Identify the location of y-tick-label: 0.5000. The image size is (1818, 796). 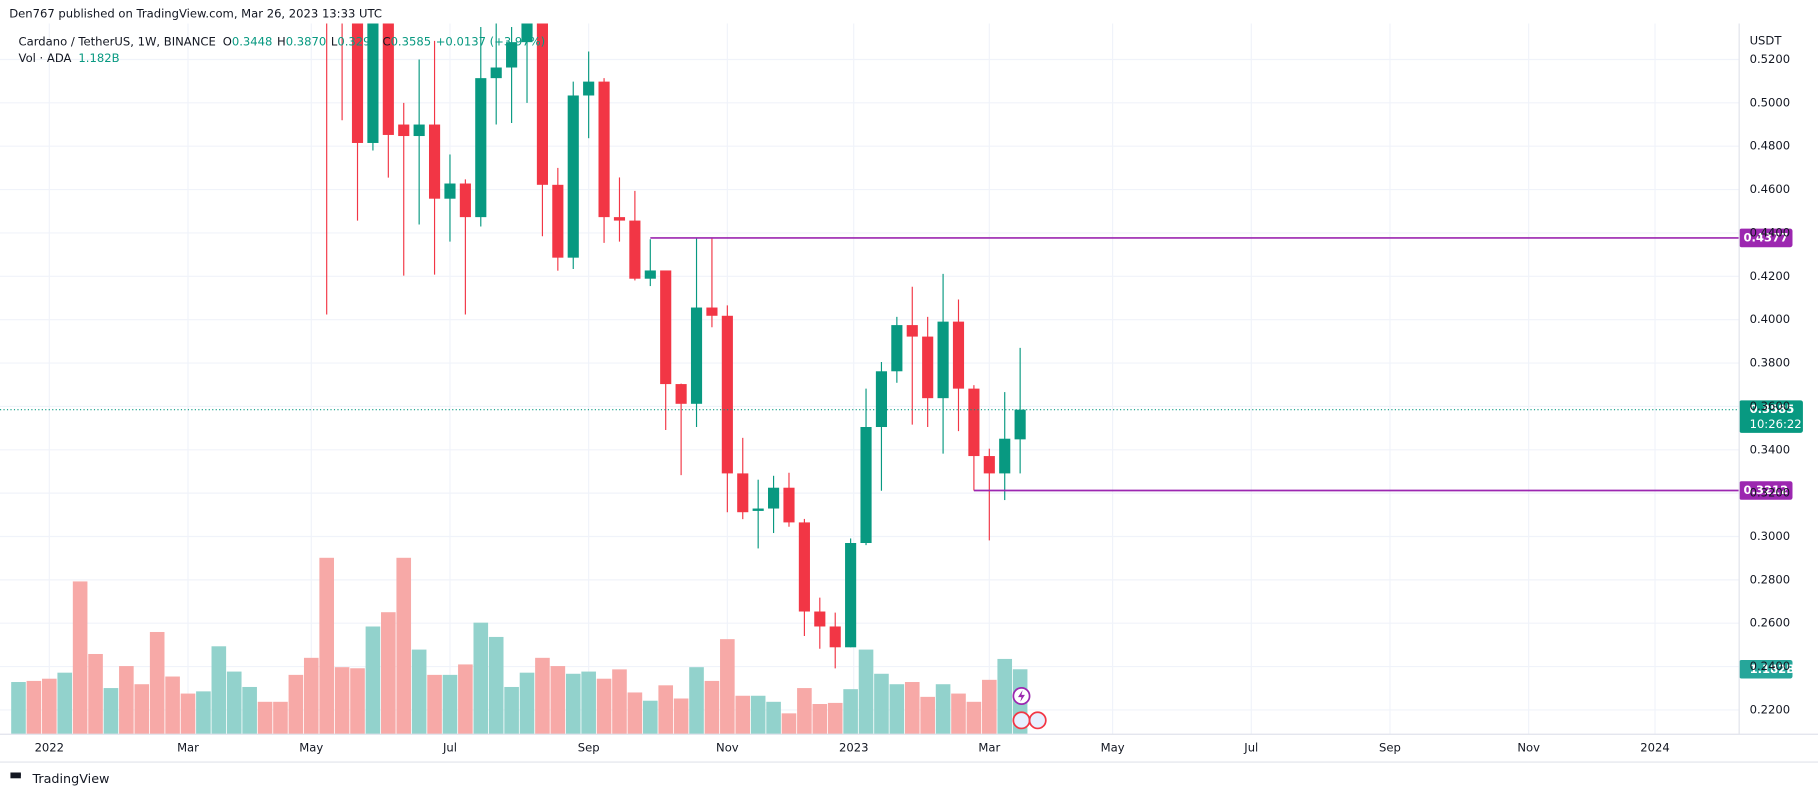
(1770, 102).